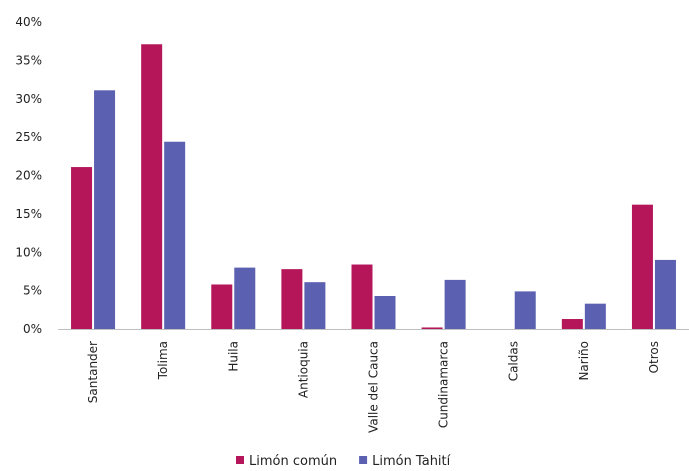  I want to click on legend-label-limon-comun: Limón común, so click(293, 461).